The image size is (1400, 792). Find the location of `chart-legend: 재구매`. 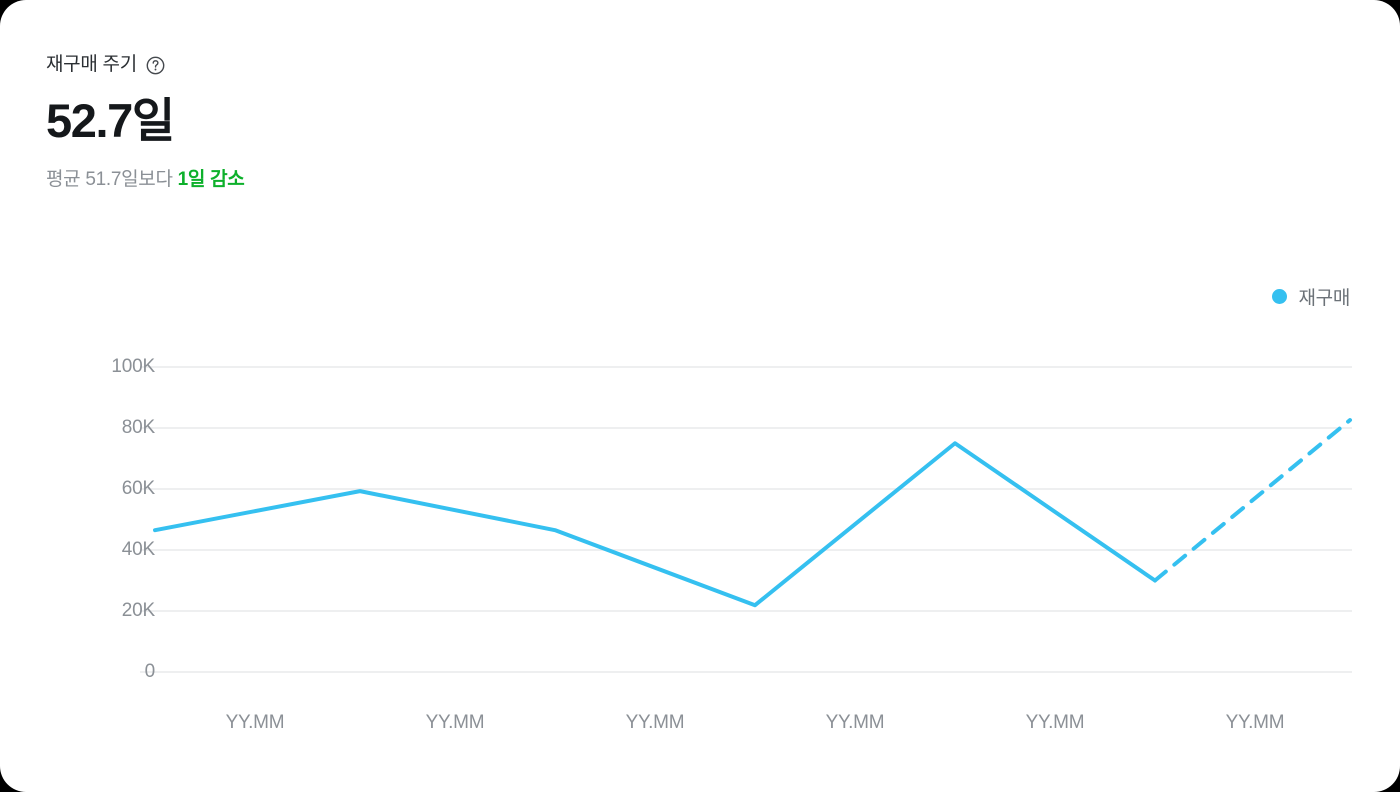

chart-legend: 재구매 is located at coordinates (1311, 296).